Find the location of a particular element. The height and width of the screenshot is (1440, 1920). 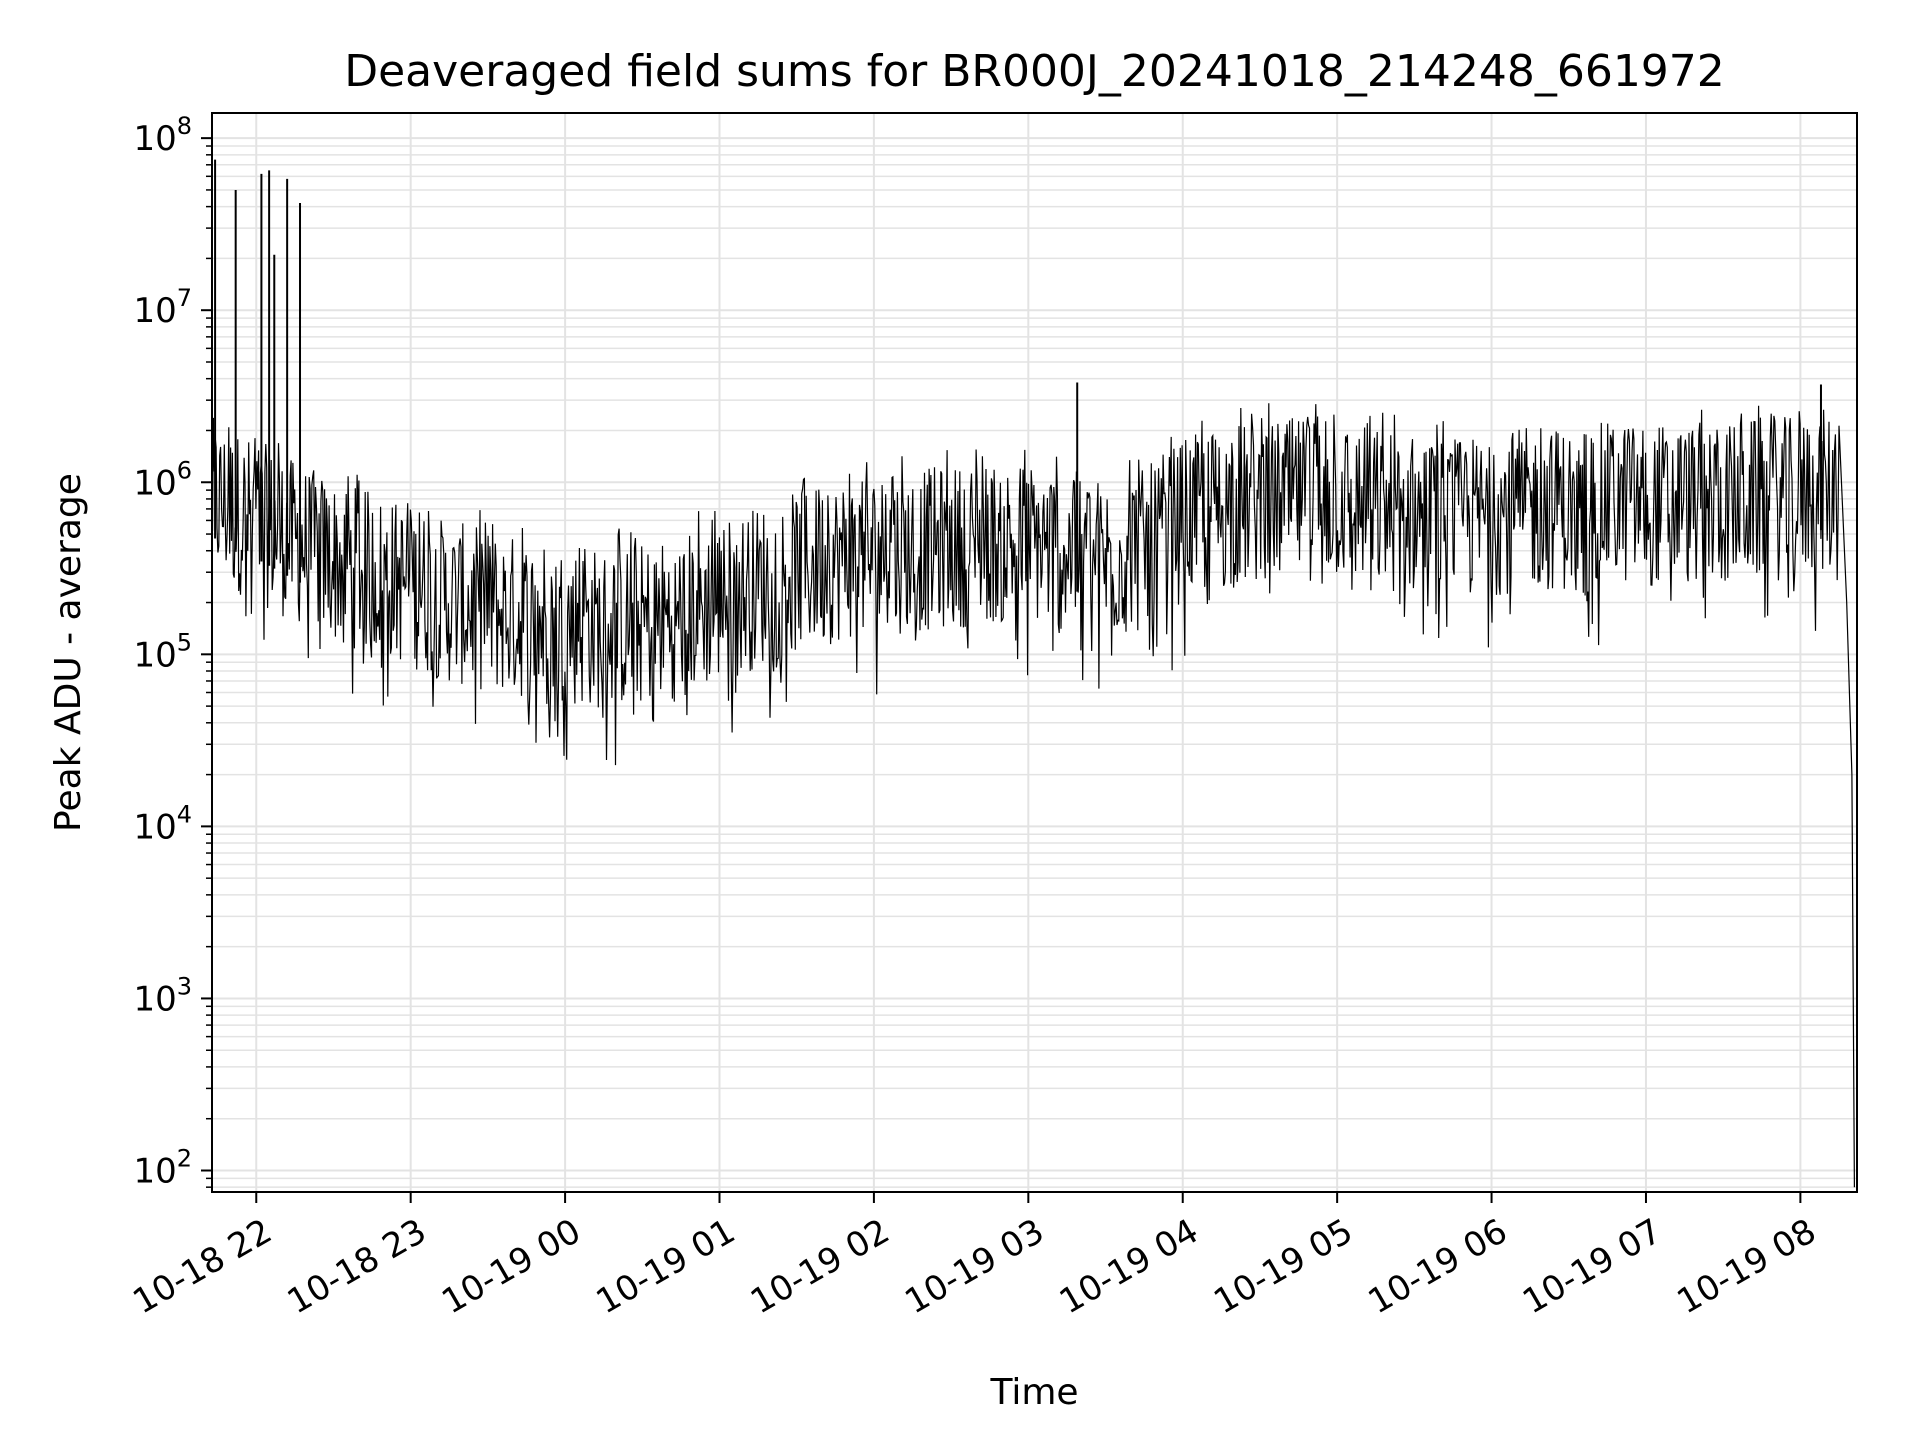

y-tick-label: 10⁶ is located at coordinates (162, 479).